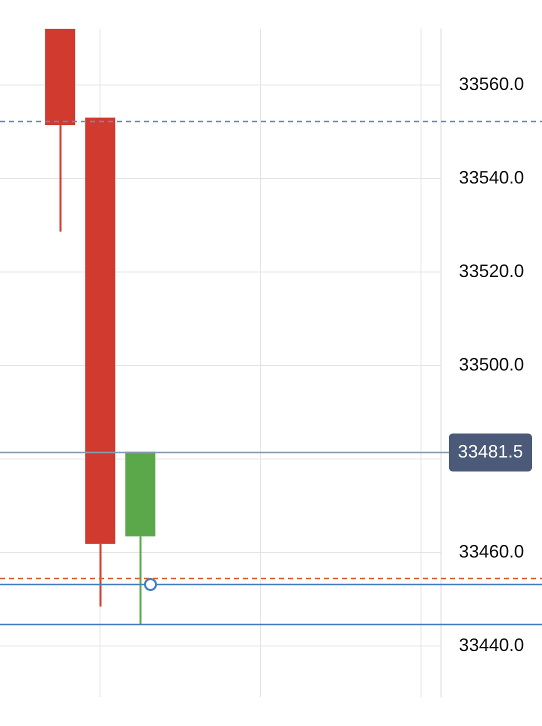  What do you see at coordinates (491, 84) in the screenshot?
I see `y-tick-label: 33560.0` at bounding box center [491, 84].